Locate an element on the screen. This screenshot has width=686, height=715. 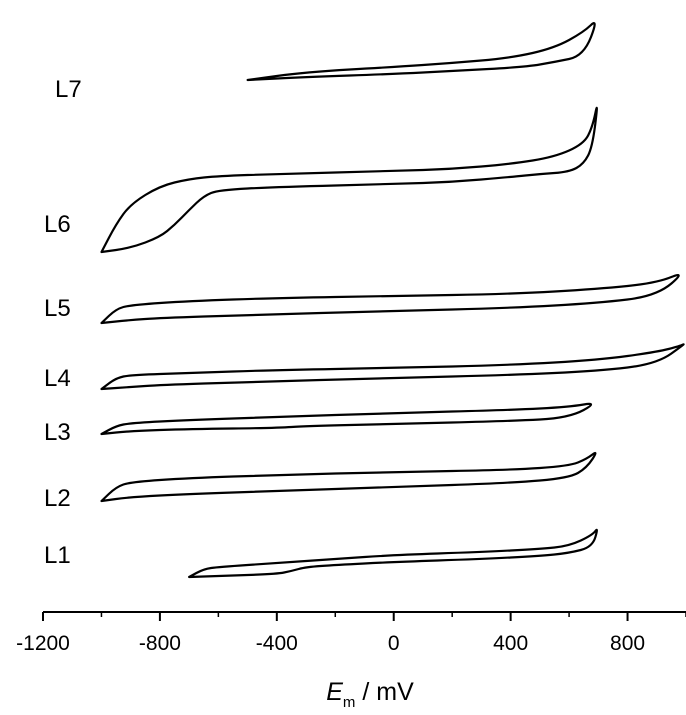
curve-l4 is located at coordinates (392, 367).